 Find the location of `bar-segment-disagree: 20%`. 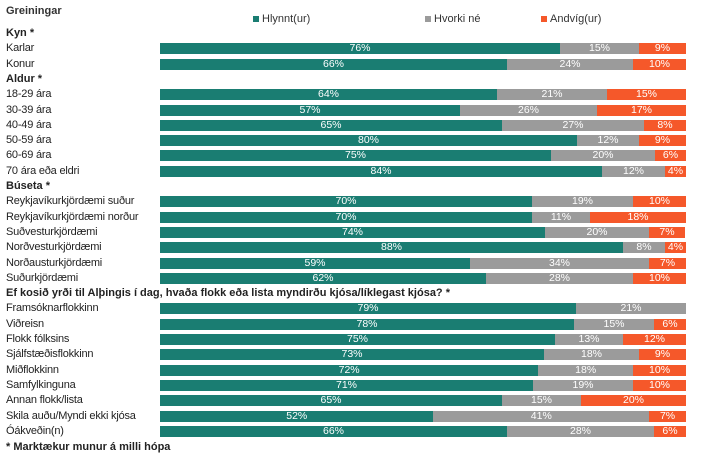

bar-segment-disagree: 20% is located at coordinates (633, 401).